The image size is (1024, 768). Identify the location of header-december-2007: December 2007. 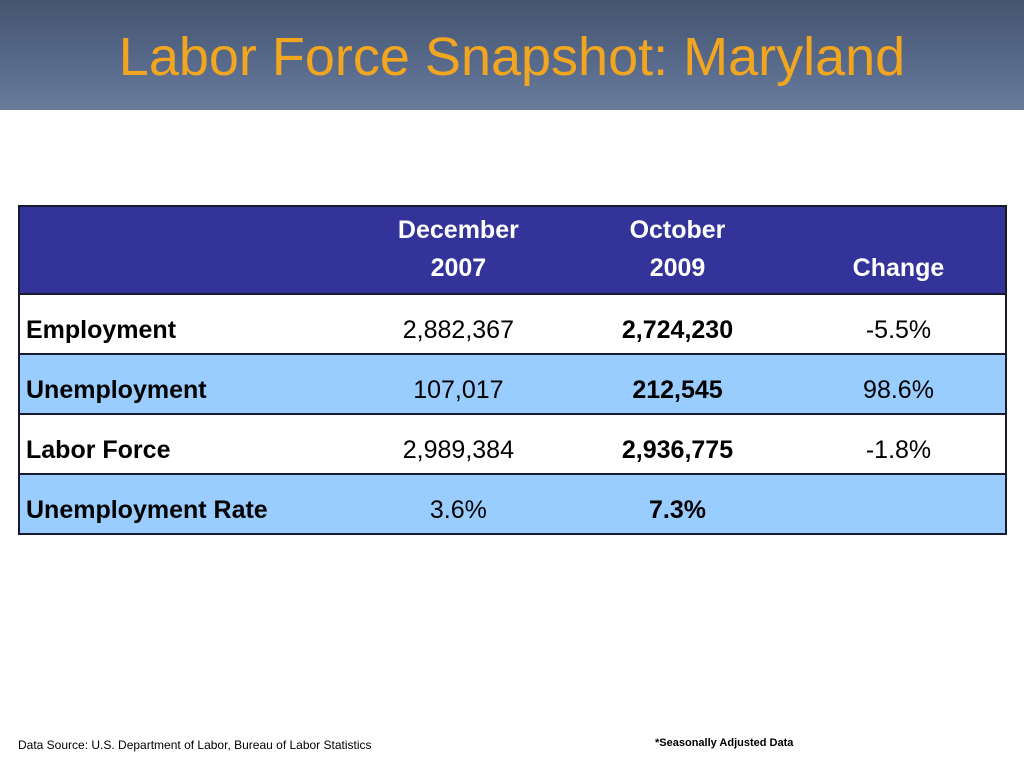
(458, 250).